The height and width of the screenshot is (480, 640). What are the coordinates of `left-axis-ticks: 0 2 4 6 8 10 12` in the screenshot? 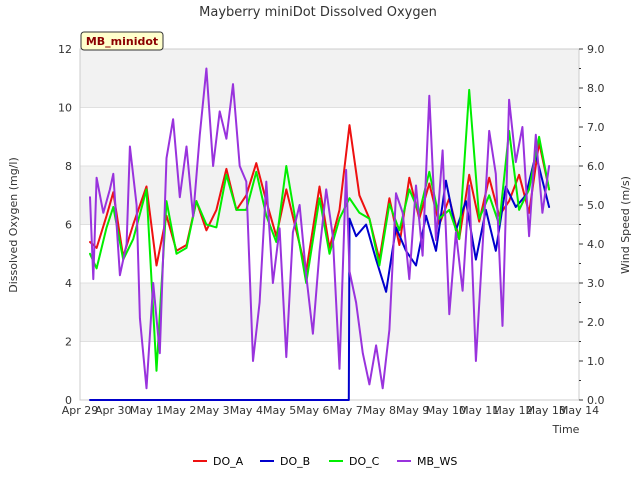 It's located at (65, 225).